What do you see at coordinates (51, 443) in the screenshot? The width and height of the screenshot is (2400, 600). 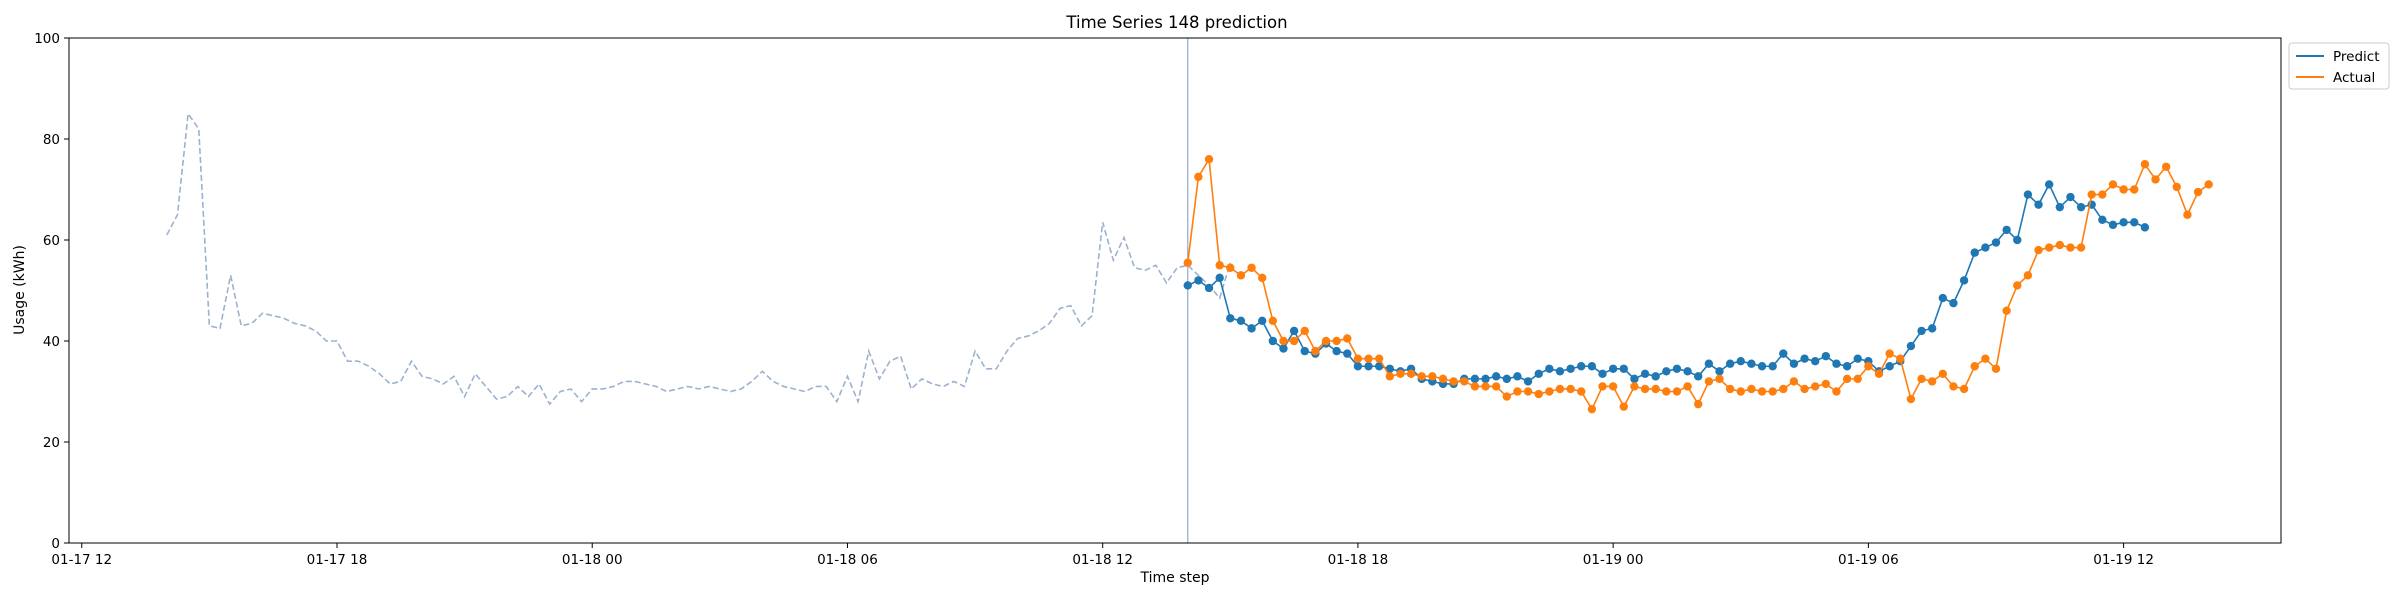 I see `y-tick-label: 20` at bounding box center [51, 443].